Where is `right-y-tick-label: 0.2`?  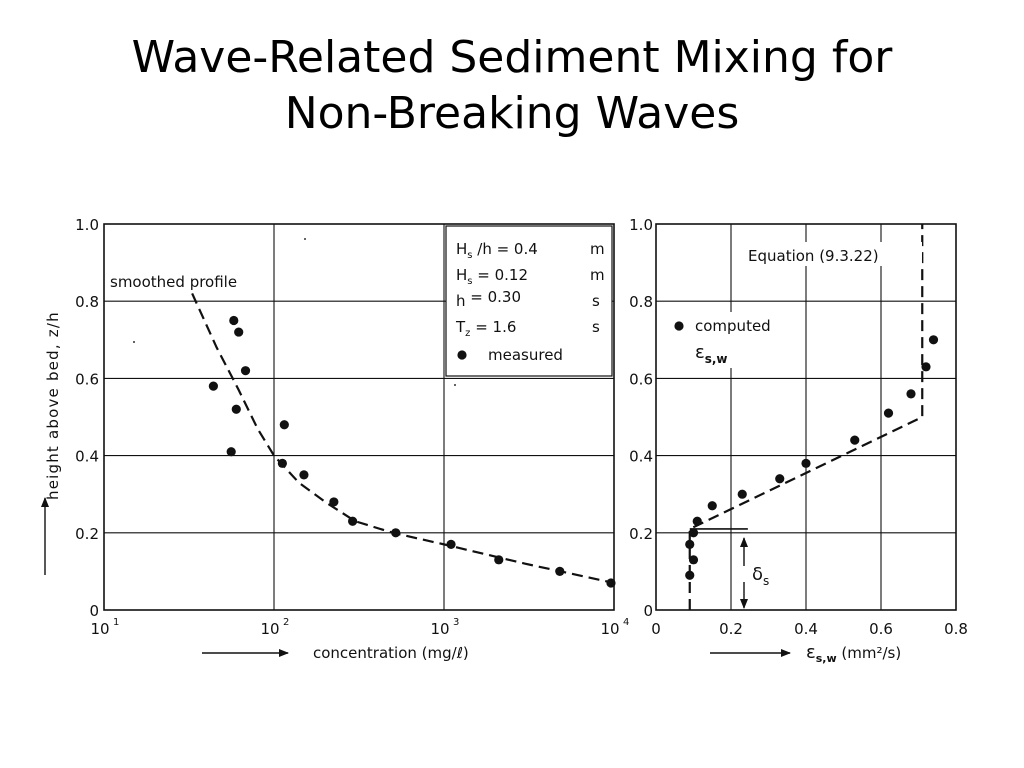
right-y-tick-label: 0.2 is located at coordinates (641, 534).